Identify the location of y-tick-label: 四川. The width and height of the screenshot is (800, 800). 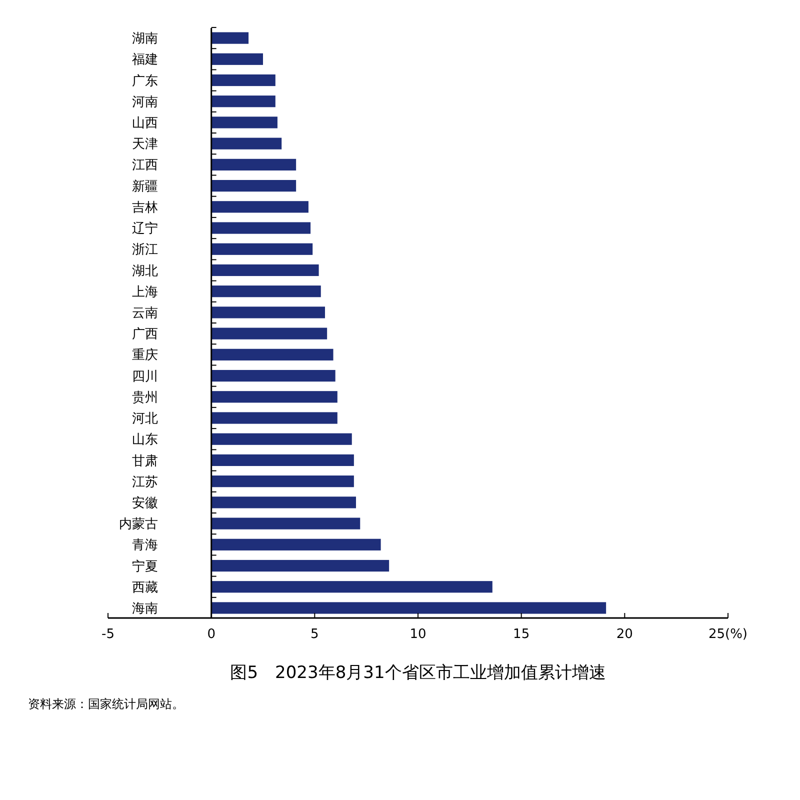
(145, 376).